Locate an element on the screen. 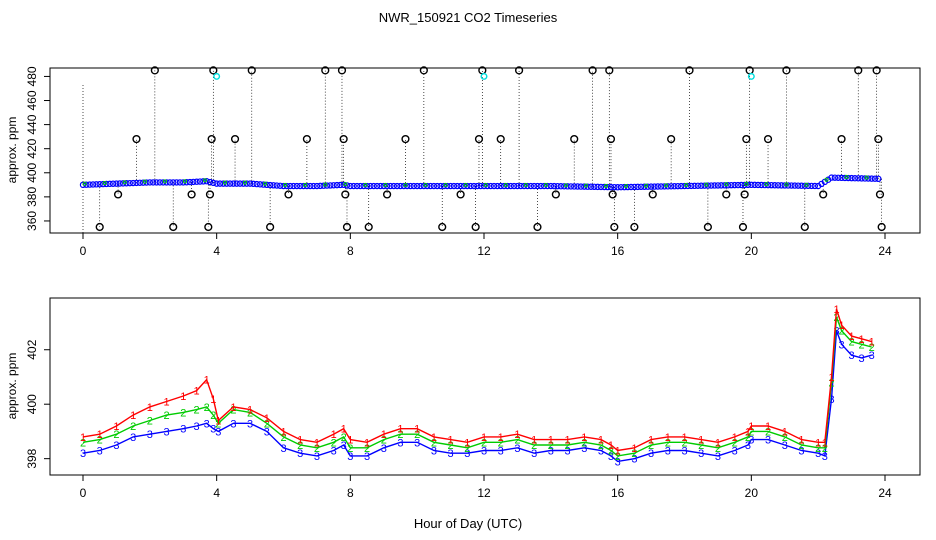  top-y-tick-label: 440 is located at coordinates (32, 124).